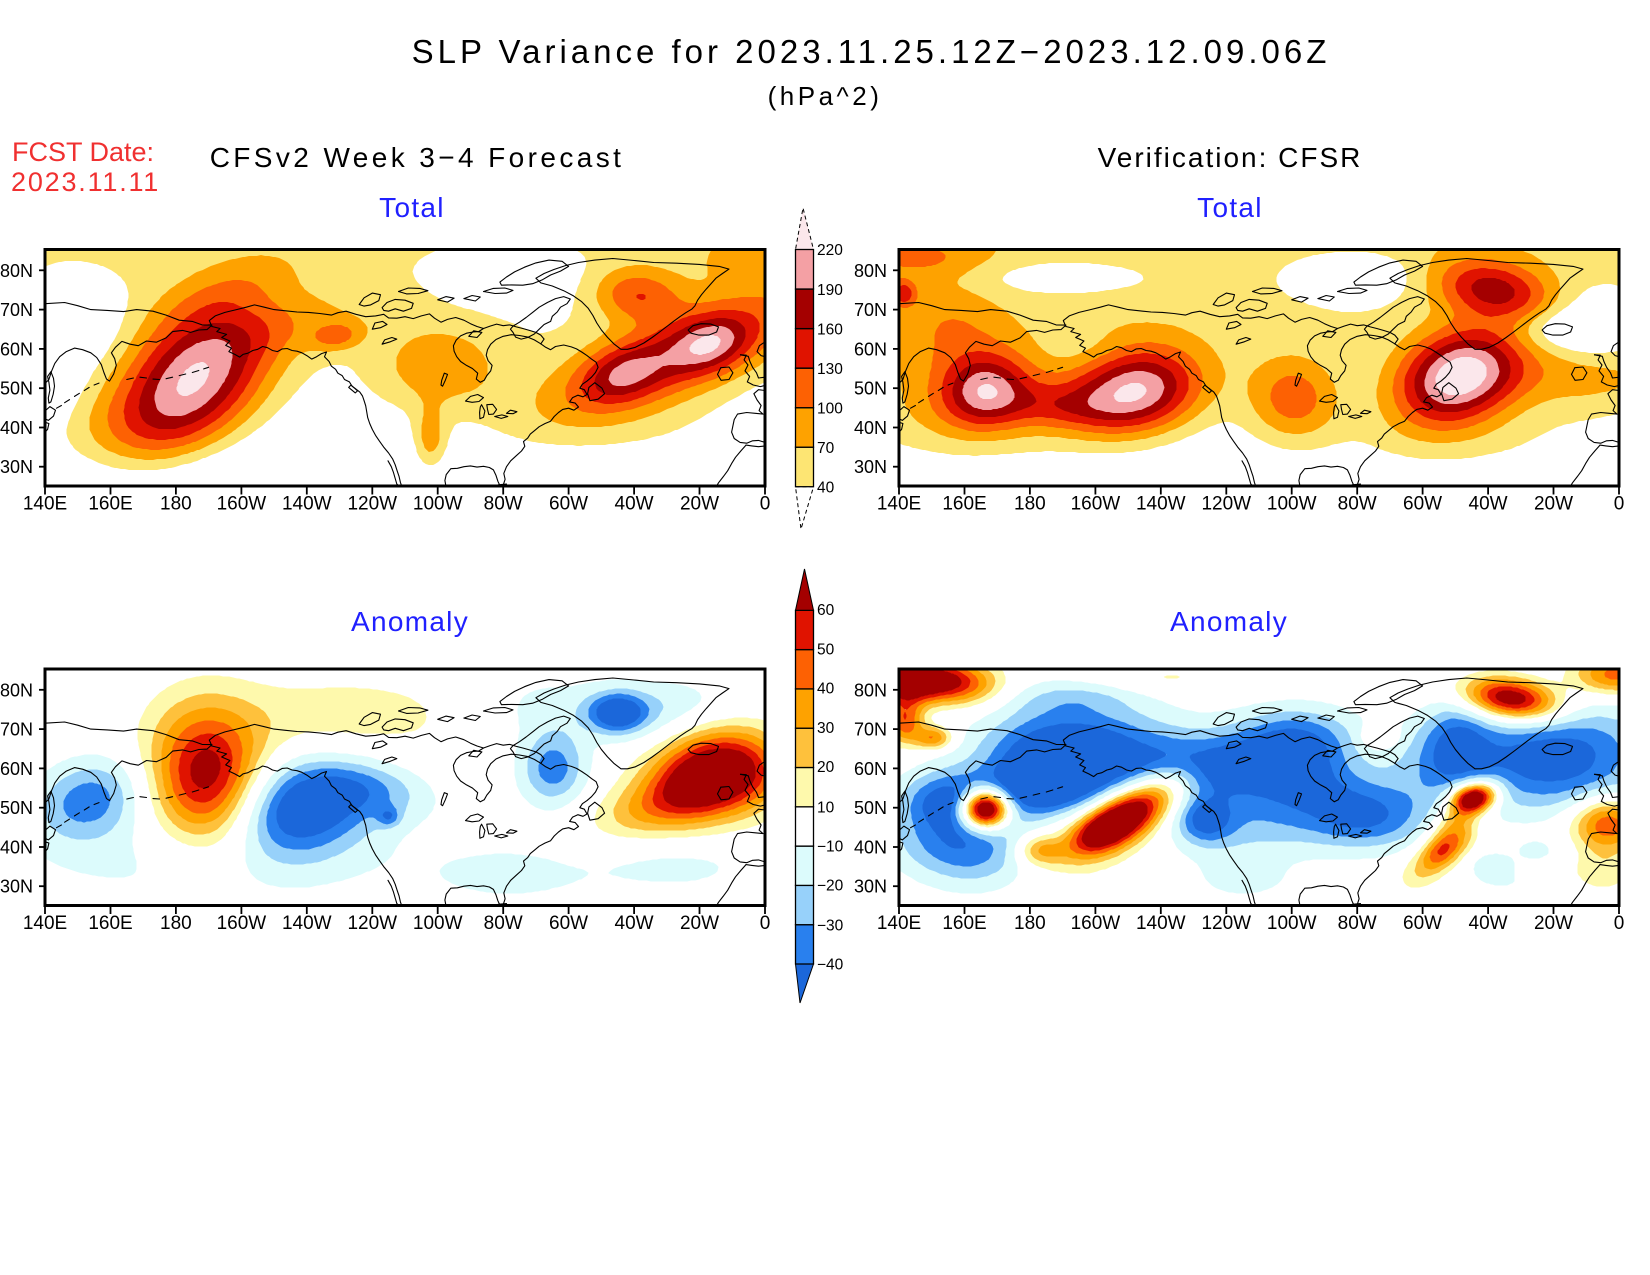  What do you see at coordinates (830, 329) in the screenshot?
I see `svg-text: 160` at bounding box center [830, 329].